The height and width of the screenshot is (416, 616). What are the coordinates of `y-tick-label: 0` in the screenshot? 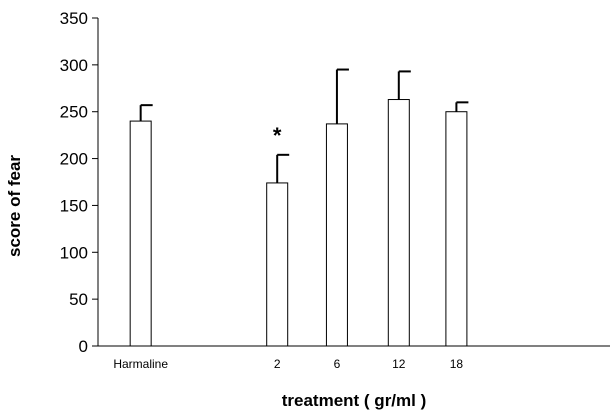 It's located at (83, 346).